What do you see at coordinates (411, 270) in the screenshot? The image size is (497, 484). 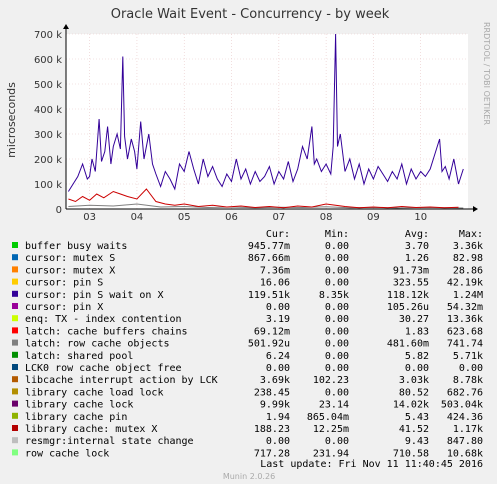 I see `legend-avg-value: 91.73m` at bounding box center [411, 270].